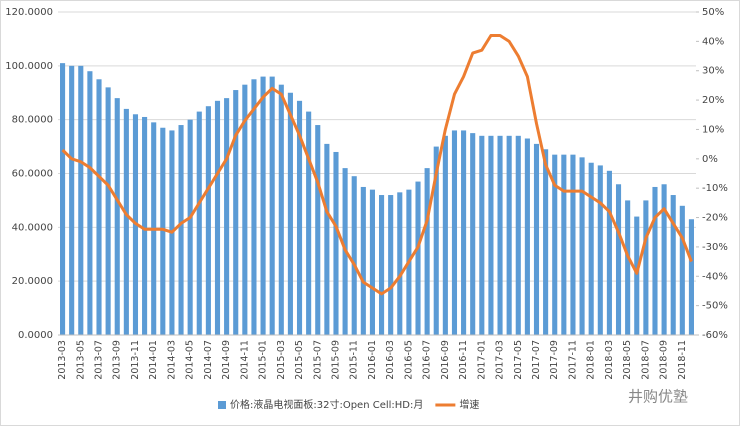 Image resolution: width=740 pixels, height=426 pixels. Describe the element at coordinates (715, 306) in the screenshot. I see `y2-tick-label: -50%` at that location.